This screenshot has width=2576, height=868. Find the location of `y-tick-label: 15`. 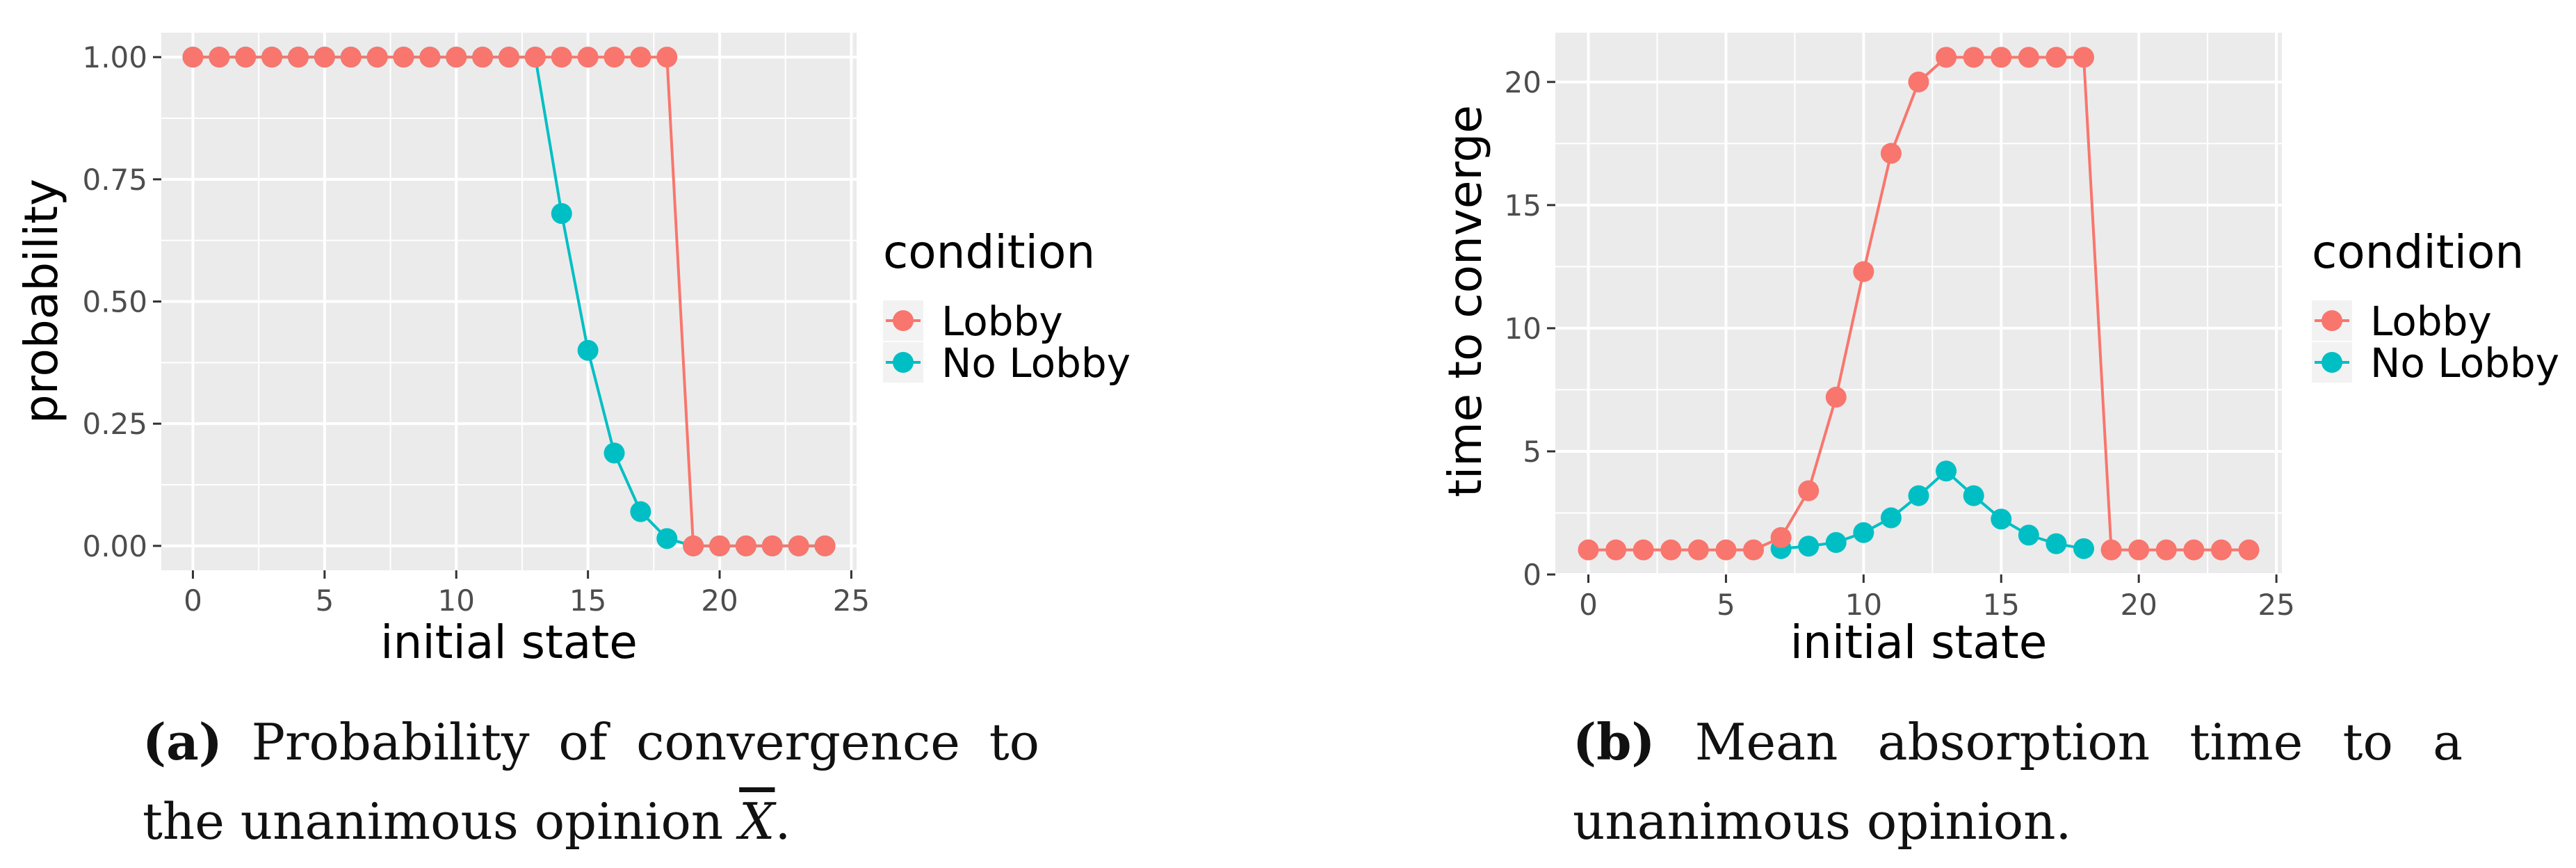

y-tick-label: 15 is located at coordinates (1523, 205).